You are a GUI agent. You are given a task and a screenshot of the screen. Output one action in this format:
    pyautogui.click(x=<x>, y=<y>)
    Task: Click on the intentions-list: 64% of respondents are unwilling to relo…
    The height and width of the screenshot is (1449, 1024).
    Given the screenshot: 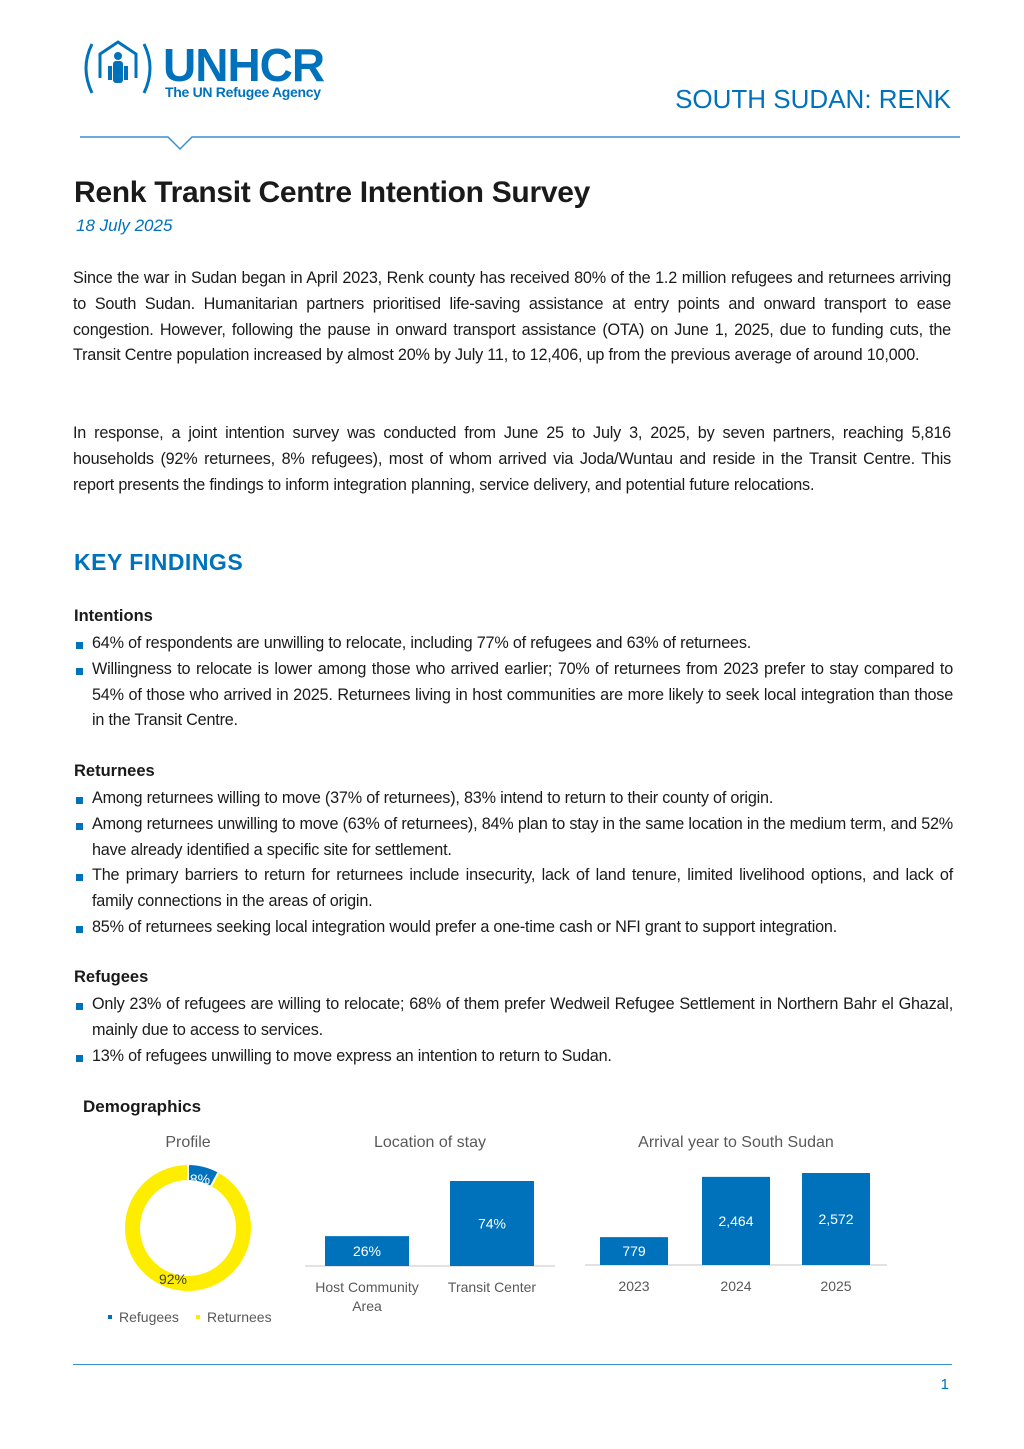 What is the action you would take?
    pyautogui.click(x=513, y=682)
    